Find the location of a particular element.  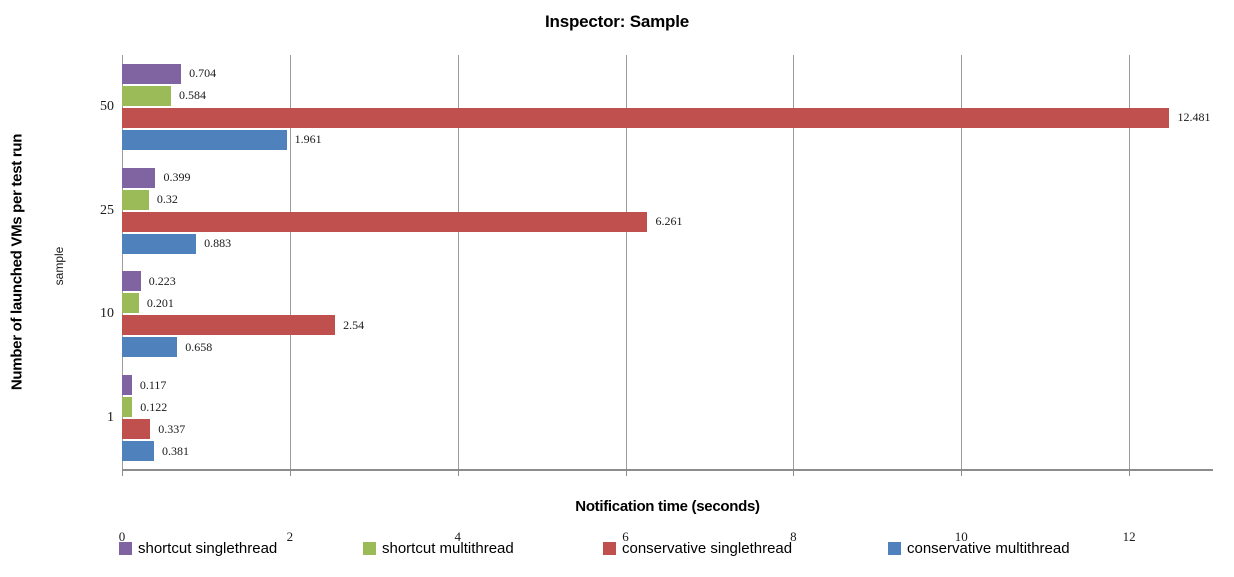

bar-row: 0.883 is located at coordinates (667, 243).